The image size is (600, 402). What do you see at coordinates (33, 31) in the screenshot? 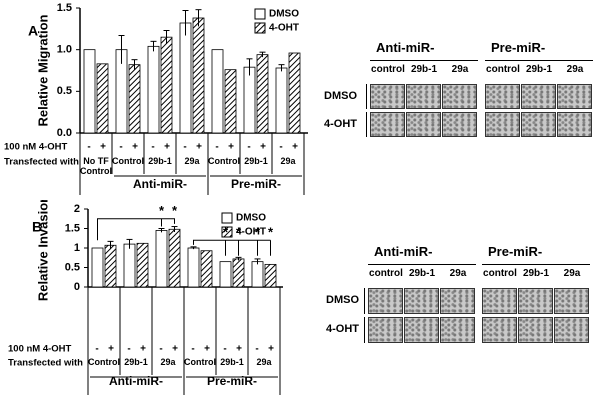
I see `panel-label: A` at bounding box center [33, 31].